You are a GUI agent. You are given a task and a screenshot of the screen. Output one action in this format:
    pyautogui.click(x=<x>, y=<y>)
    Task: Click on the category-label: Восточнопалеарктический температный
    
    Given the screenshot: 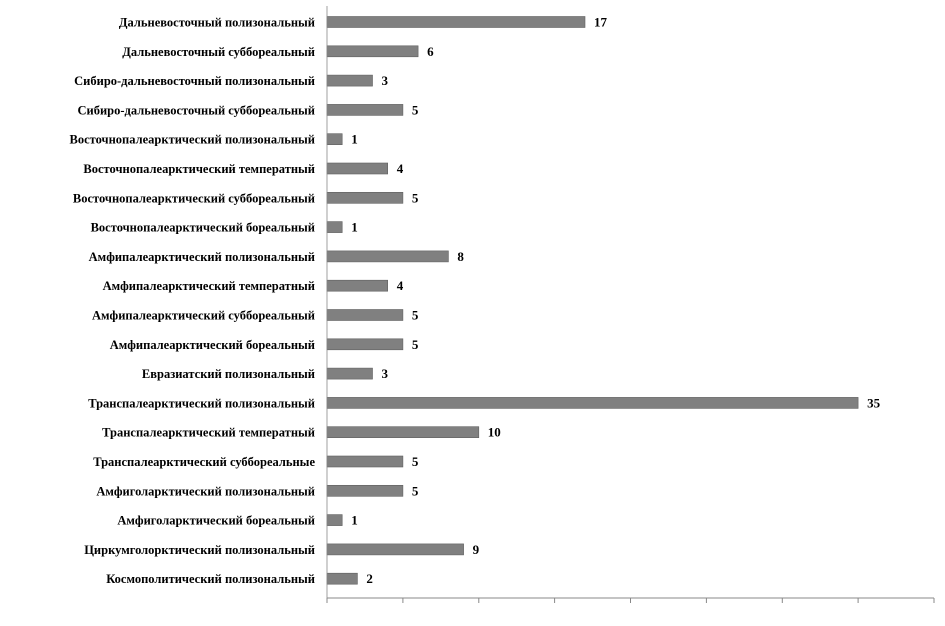 What is the action you would take?
    pyautogui.click(x=199, y=169)
    